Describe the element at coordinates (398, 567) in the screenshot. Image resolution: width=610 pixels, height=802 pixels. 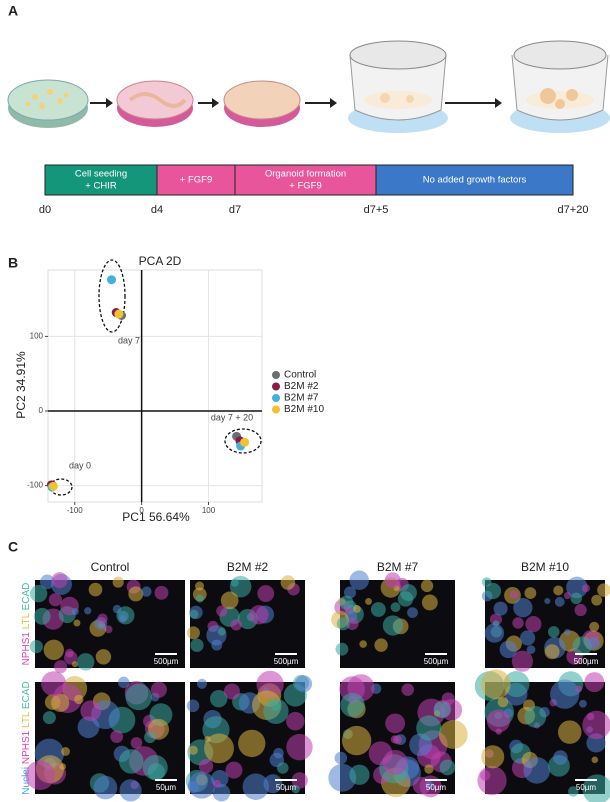
I see `column-label: B2M #7` at that location.